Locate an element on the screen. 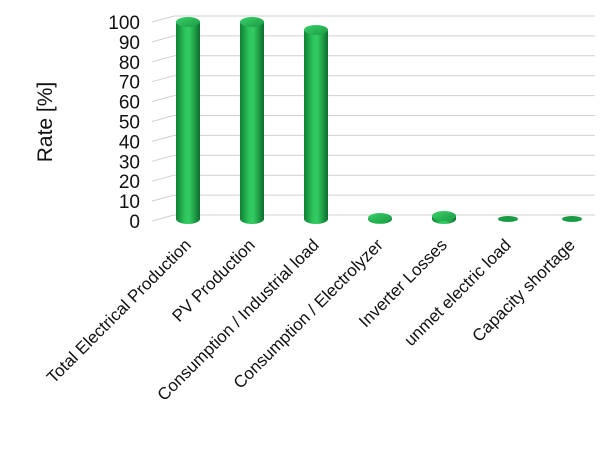 The width and height of the screenshot is (609, 461). y-tick-label: 70 is located at coordinates (129, 83).